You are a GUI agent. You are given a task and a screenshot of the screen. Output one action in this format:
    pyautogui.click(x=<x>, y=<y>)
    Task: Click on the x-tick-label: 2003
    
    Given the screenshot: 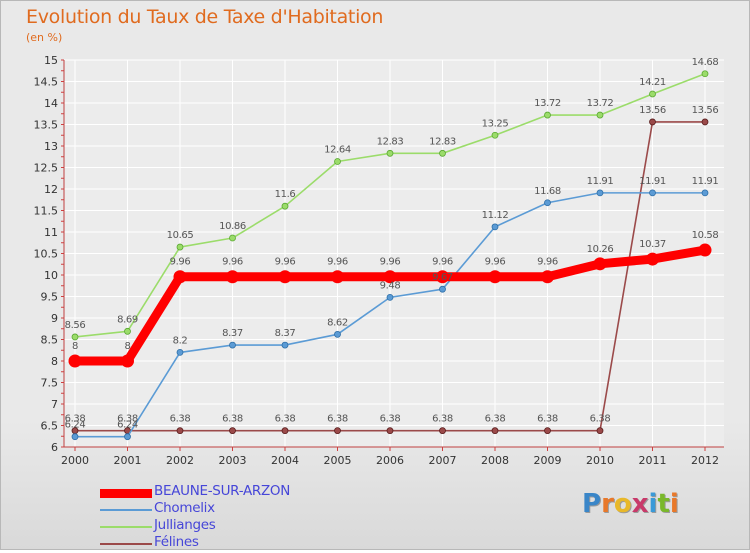 What is the action you would take?
    pyautogui.click(x=233, y=460)
    